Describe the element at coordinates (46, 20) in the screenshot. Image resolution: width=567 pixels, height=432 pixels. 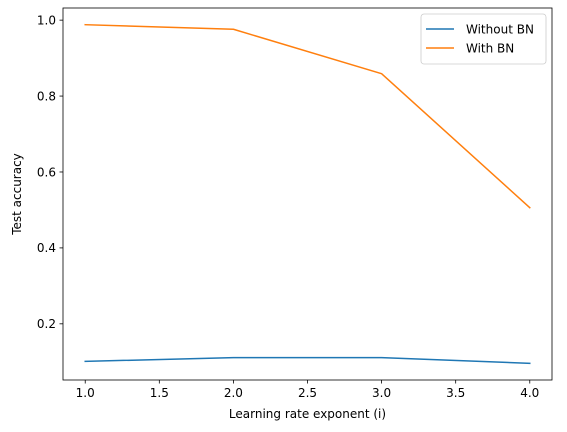
I see `y-tick-label: 1.0` at that location.